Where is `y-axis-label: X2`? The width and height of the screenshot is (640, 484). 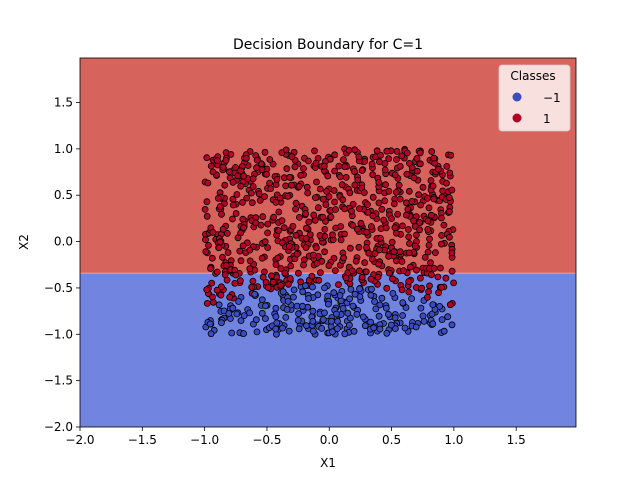 y-axis-label: X2 is located at coordinates (24, 242).